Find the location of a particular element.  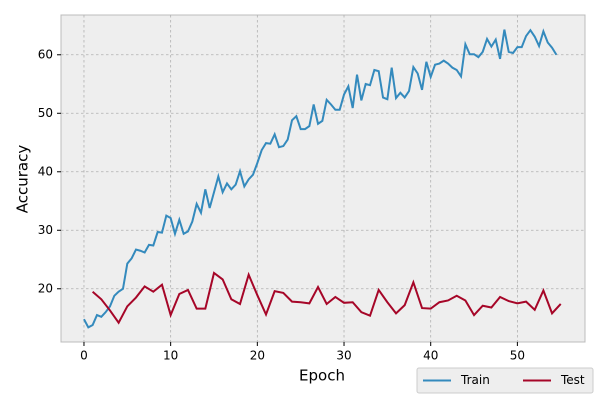

y-tick-label: 60 is located at coordinates (45, 54).